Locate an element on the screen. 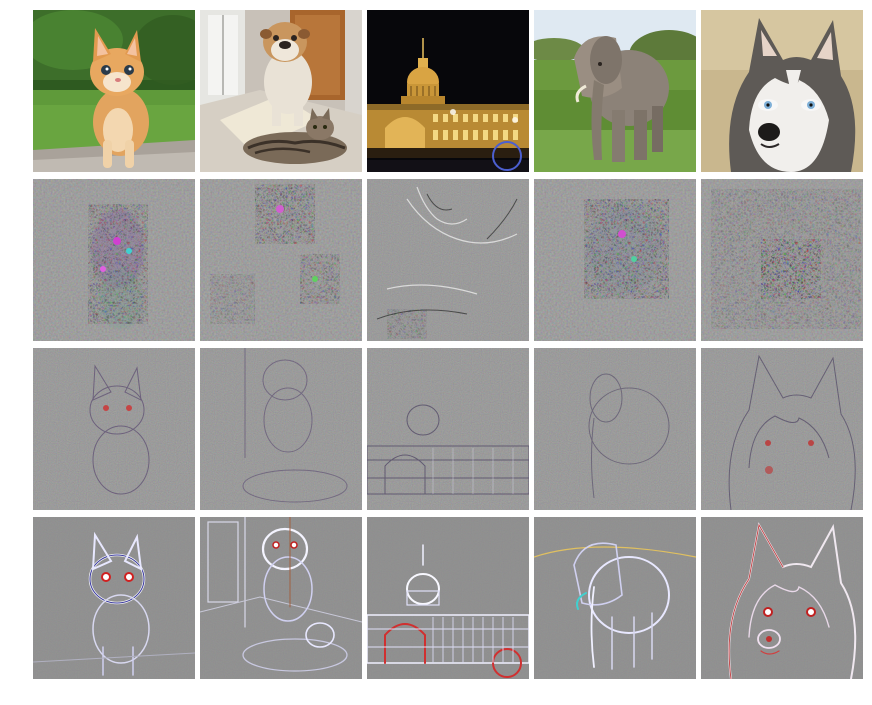  noisy-map-dog-cat is located at coordinates (281, 260).